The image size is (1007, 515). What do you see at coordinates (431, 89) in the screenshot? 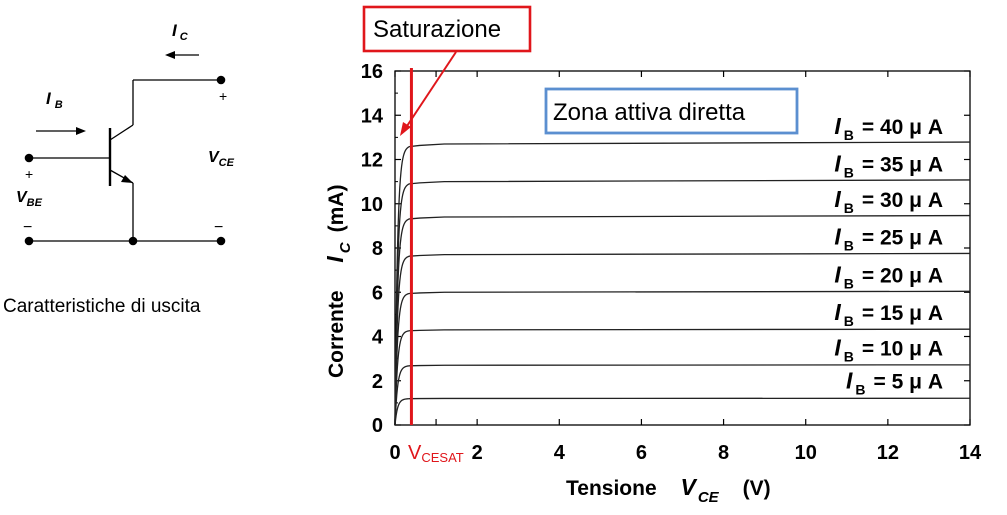
I see `saturation-arrow-shaft` at bounding box center [431, 89].